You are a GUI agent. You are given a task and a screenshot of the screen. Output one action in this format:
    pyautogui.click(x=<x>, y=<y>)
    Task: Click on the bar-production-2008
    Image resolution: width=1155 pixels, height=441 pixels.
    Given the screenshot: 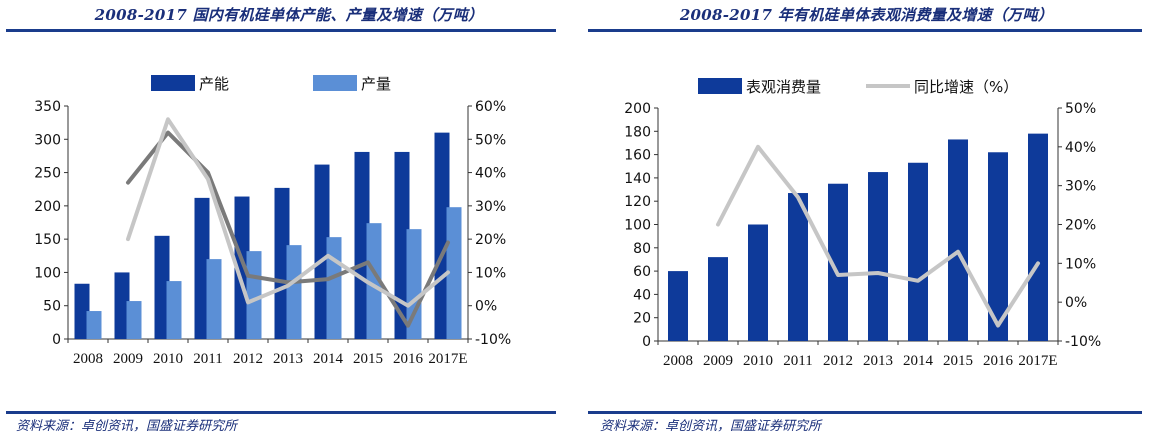 What is the action you would take?
    pyautogui.click(x=94, y=325)
    